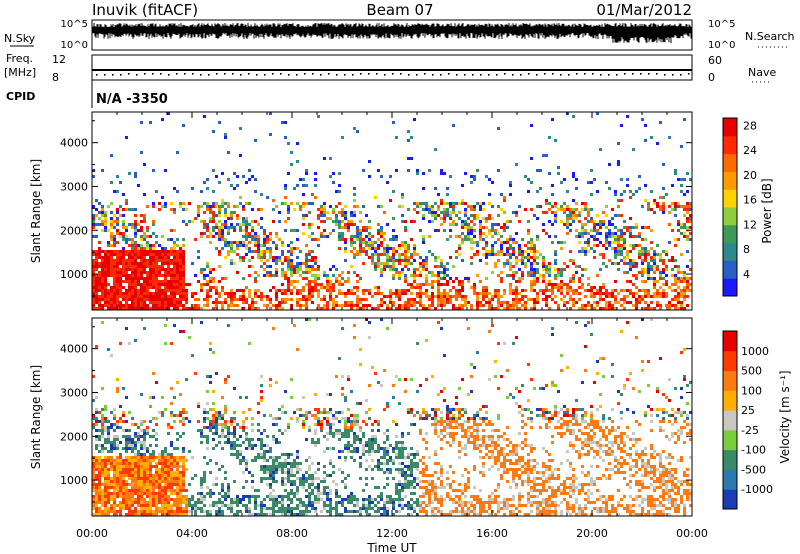 Image resolution: width=800 pixels, height=554 pixels. What do you see at coordinates (644, 10) in the screenshot?
I see `date-title: 01/Mar/2012` at bounding box center [644, 10].